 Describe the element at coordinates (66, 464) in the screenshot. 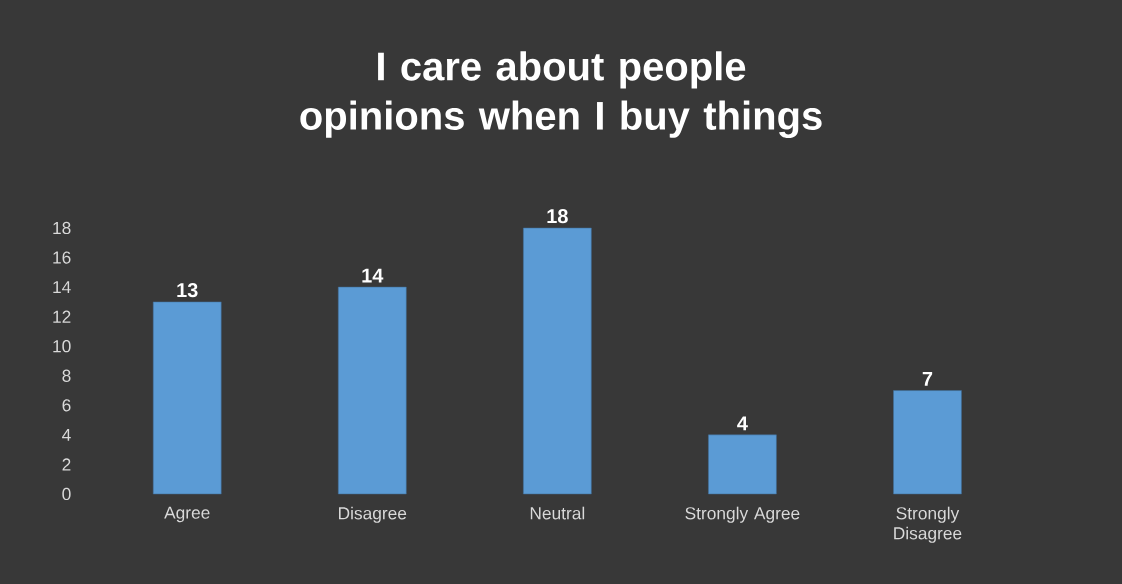

I see `y-tick-label: 2` at that location.